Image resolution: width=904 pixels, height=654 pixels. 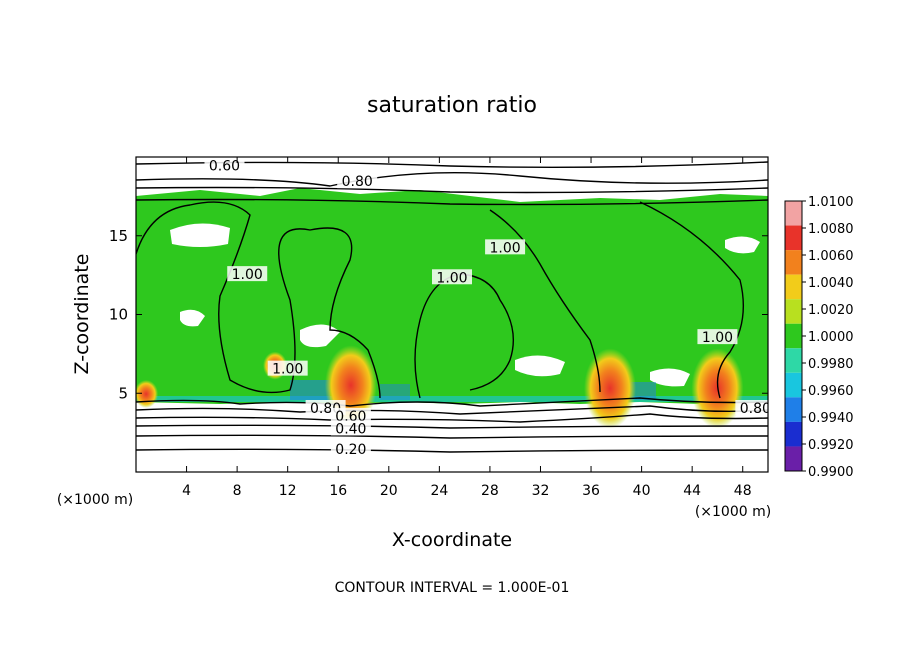 I want to click on colorbar-label: 0.9960, so click(x=831, y=391).